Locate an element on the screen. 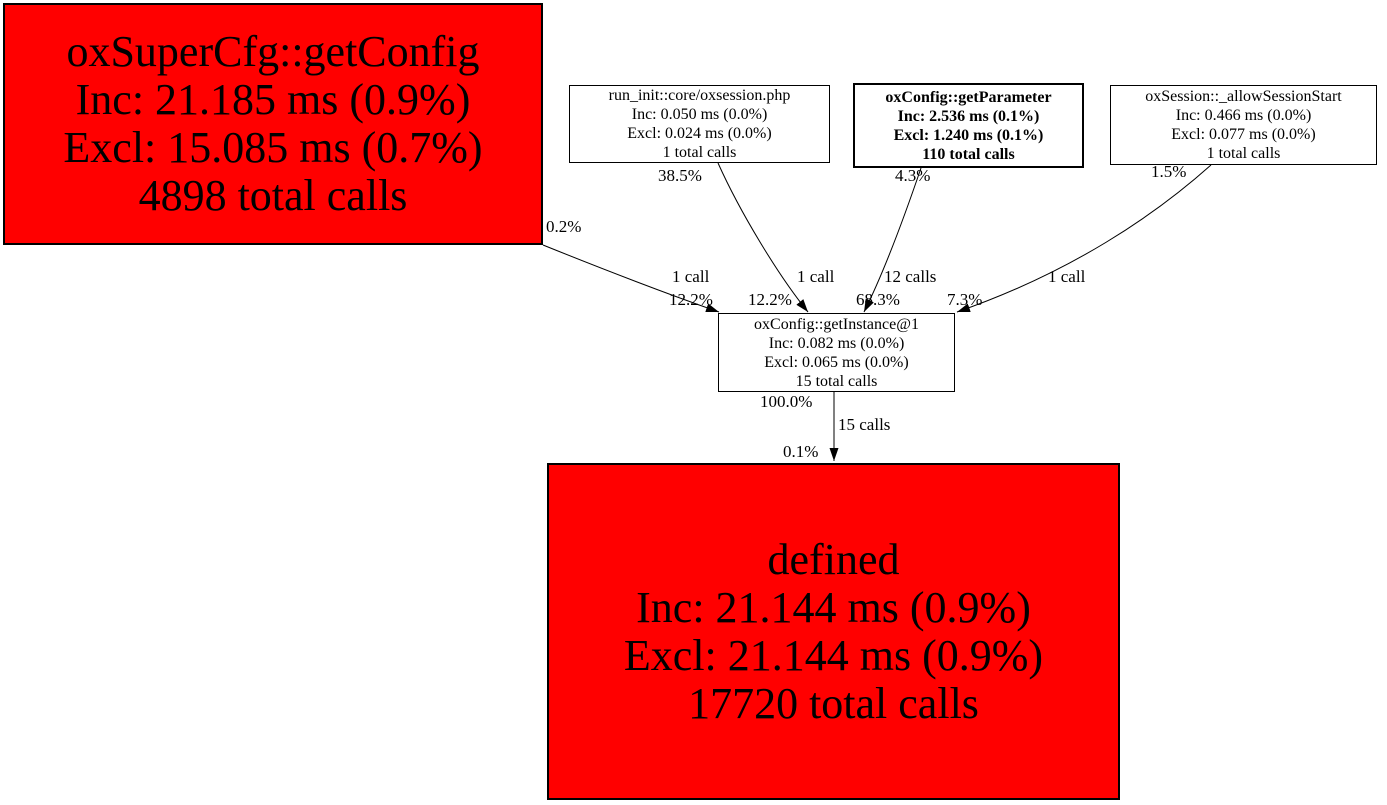 The image size is (1387, 805). node-title: run_init::core/oxsession.php is located at coordinates (699, 95).